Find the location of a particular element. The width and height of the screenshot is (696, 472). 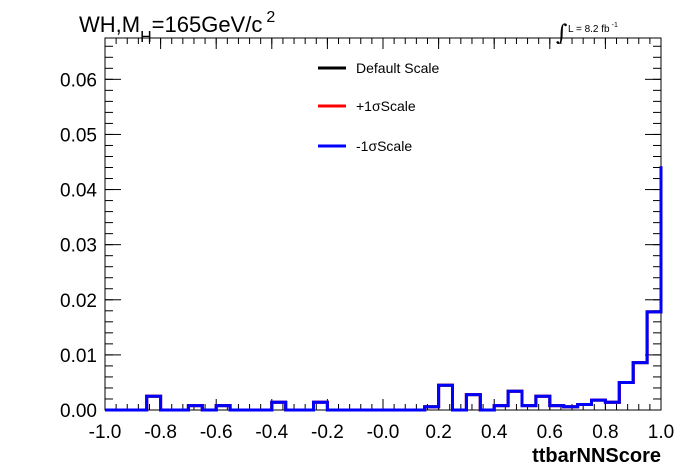

y-tick-label: 0.04 is located at coordinates (78, 191).